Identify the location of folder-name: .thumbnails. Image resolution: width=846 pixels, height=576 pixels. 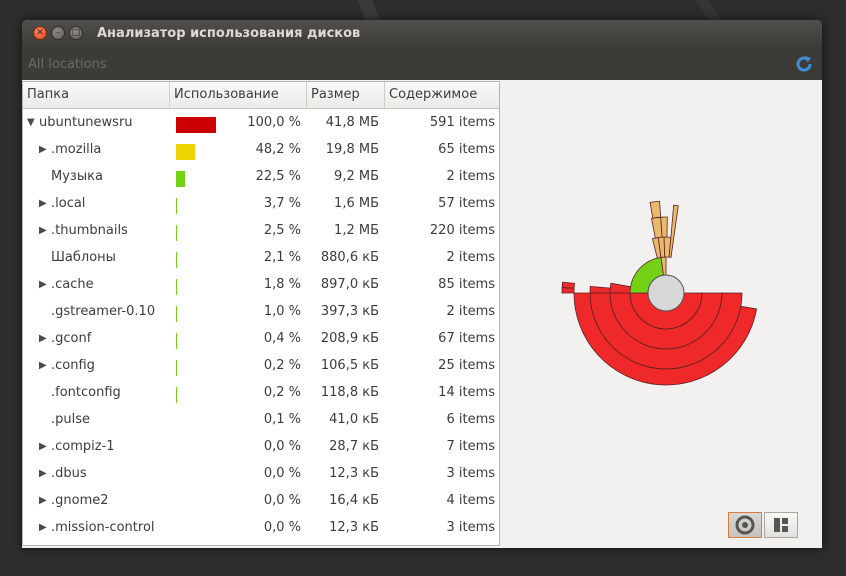
(89, 230).